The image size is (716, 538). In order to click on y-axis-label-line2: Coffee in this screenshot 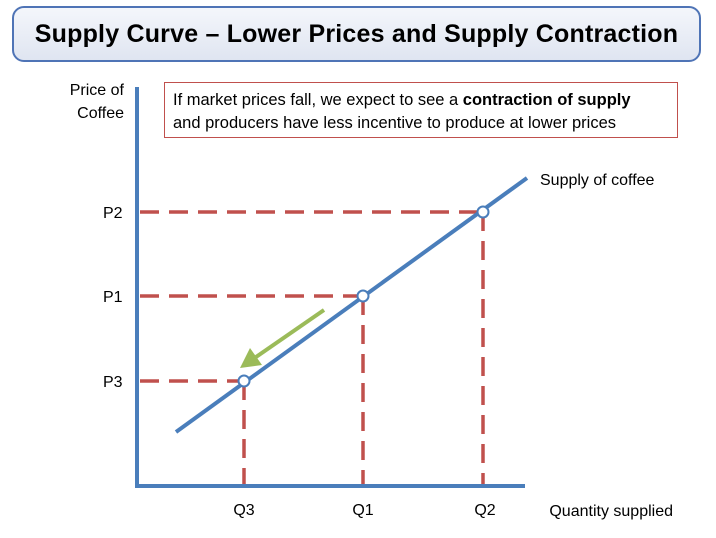, I will do `click(100, 113)`.